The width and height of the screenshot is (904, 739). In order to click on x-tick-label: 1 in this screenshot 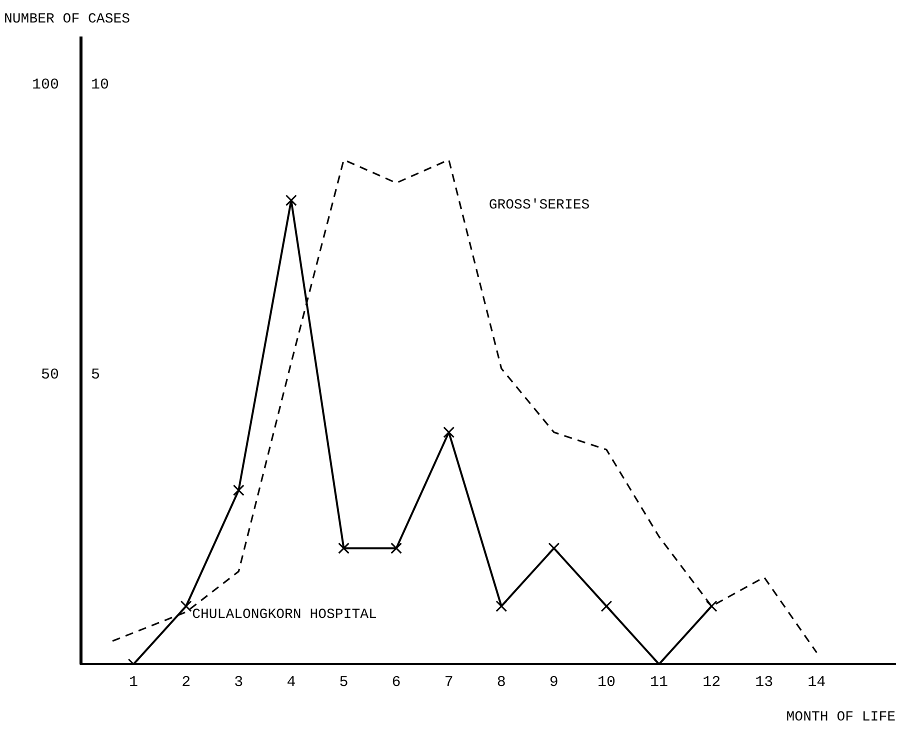, I will do `click(133, 683)`.